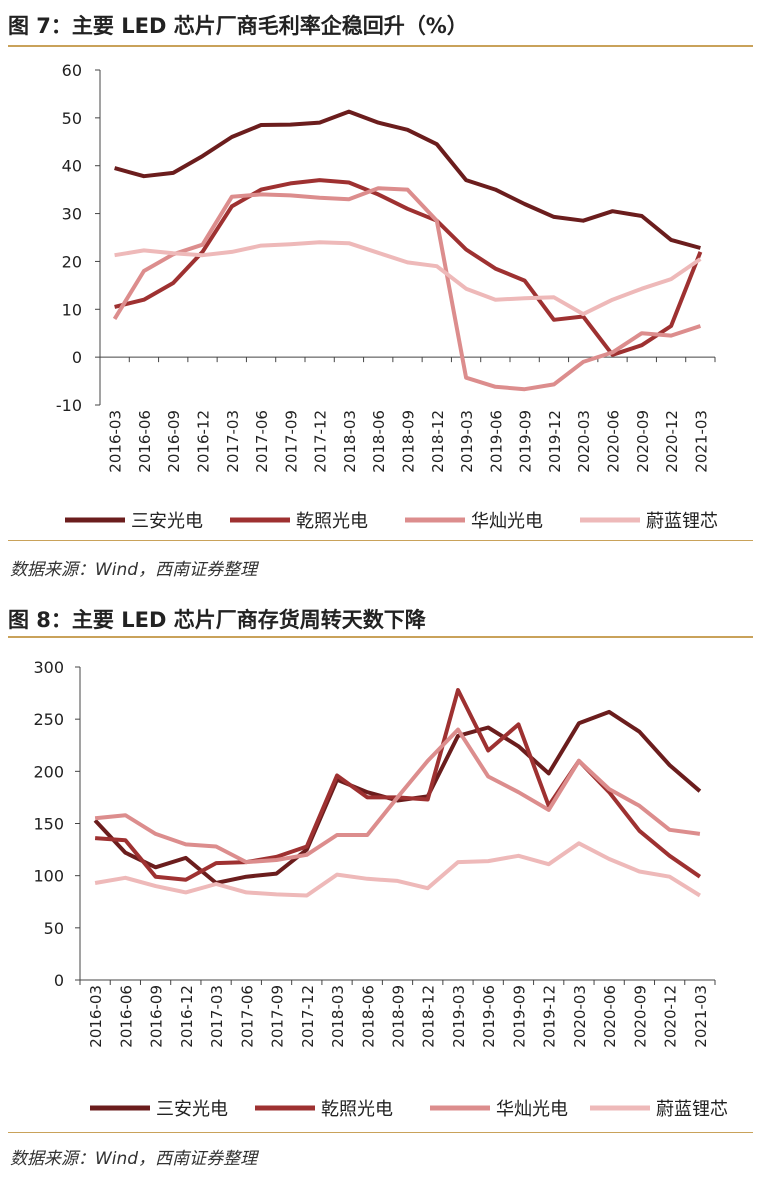  I want to click on y-tick-label: 60, so click(72, 70).